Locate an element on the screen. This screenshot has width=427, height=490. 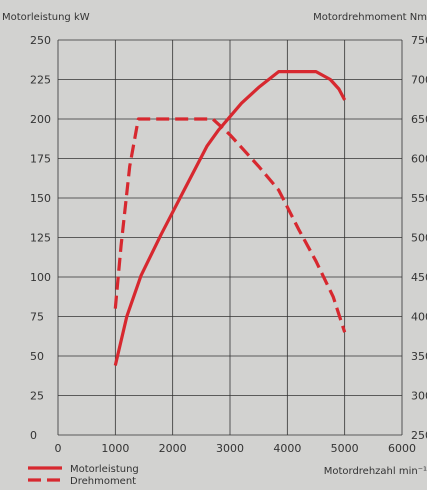
y-right-tick-label: 500 is located at coordinates (419, 238).